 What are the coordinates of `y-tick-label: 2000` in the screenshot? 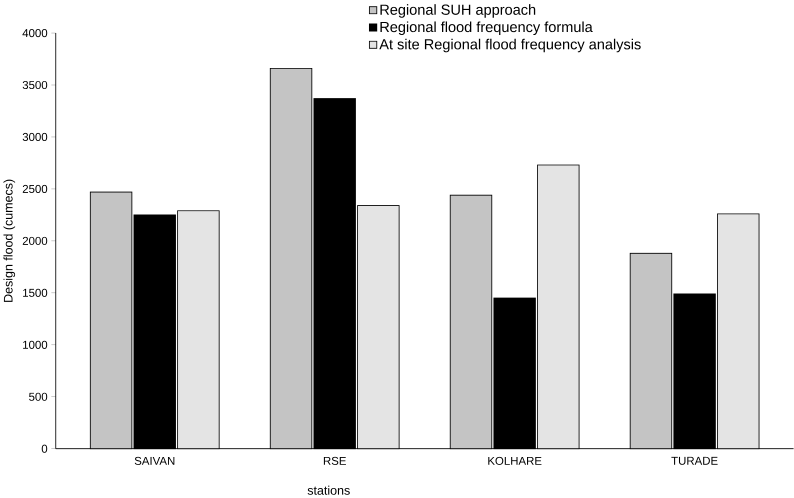 It's located at (35, 240).